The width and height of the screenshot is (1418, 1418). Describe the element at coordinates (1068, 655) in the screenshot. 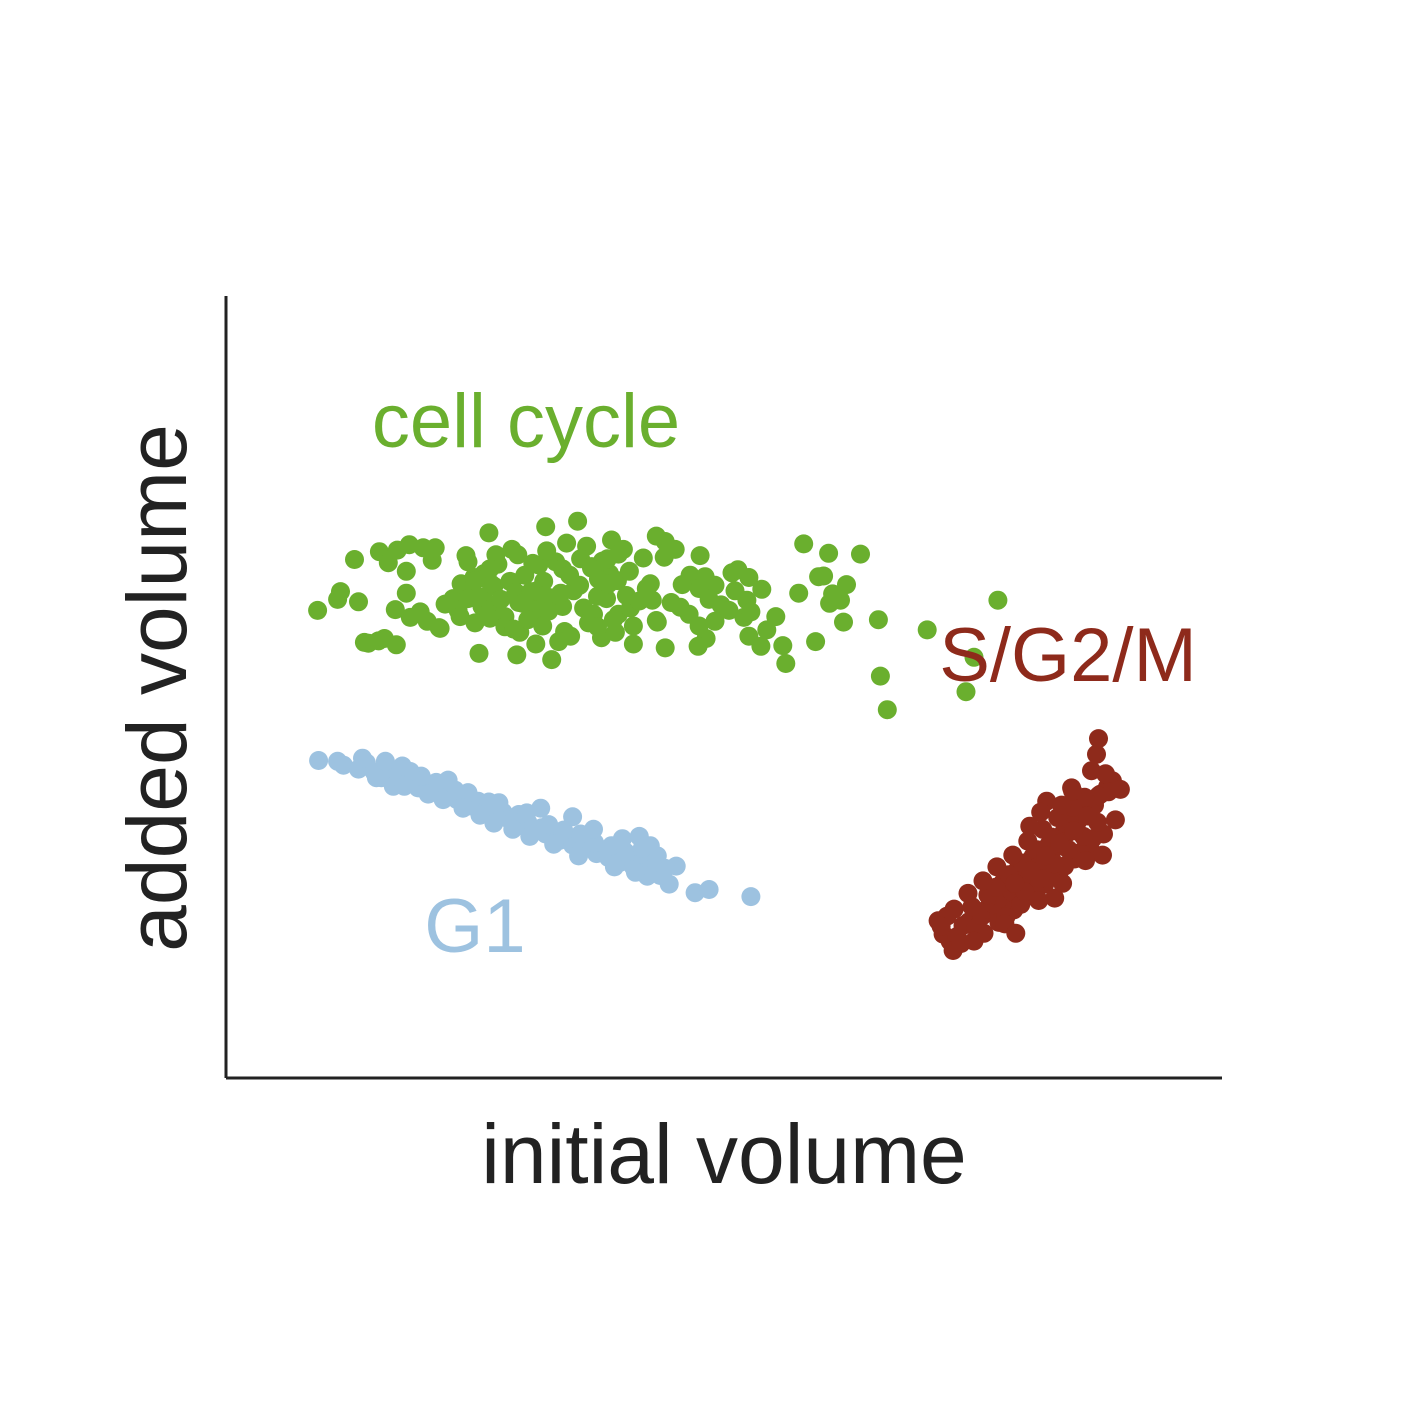

I see `series-label-s-g2-m: S/G2/M` at that location.